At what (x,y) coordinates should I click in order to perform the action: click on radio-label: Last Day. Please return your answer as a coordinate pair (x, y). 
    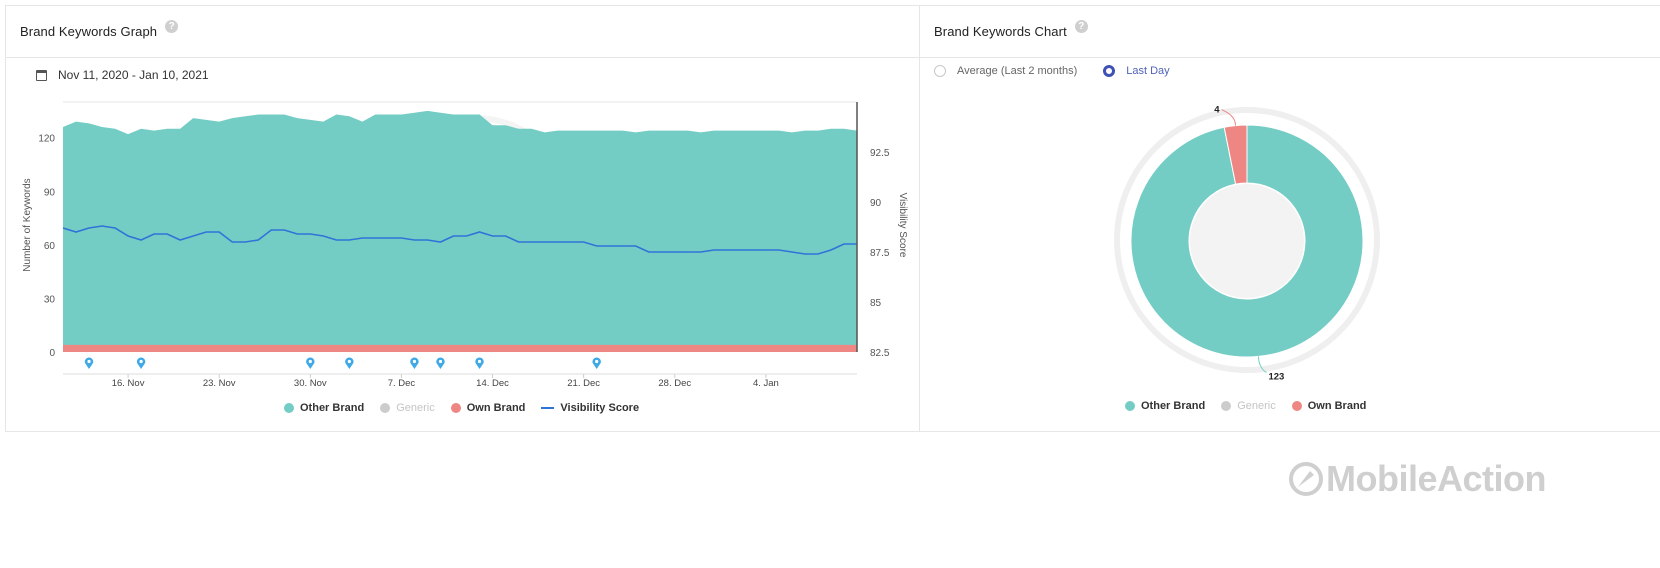
    Looking at the image, I should click on (1148, 71).